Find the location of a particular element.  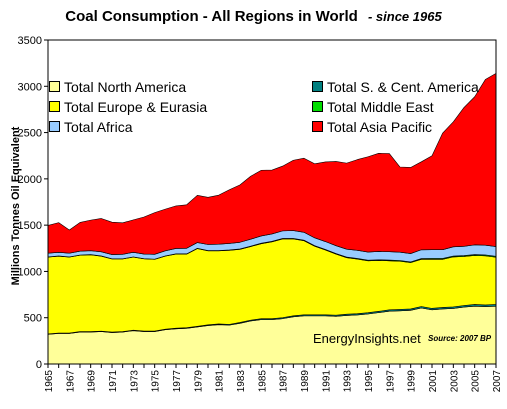

x-tick-label: 1977 is located at coordinates (177, 381).